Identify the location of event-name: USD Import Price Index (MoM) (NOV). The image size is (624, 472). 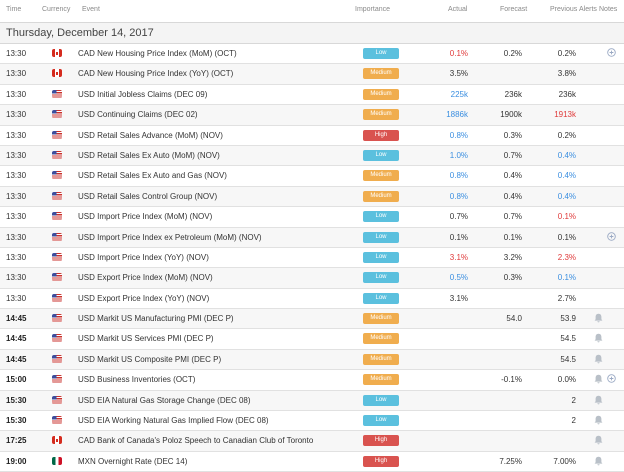
(145, 217).